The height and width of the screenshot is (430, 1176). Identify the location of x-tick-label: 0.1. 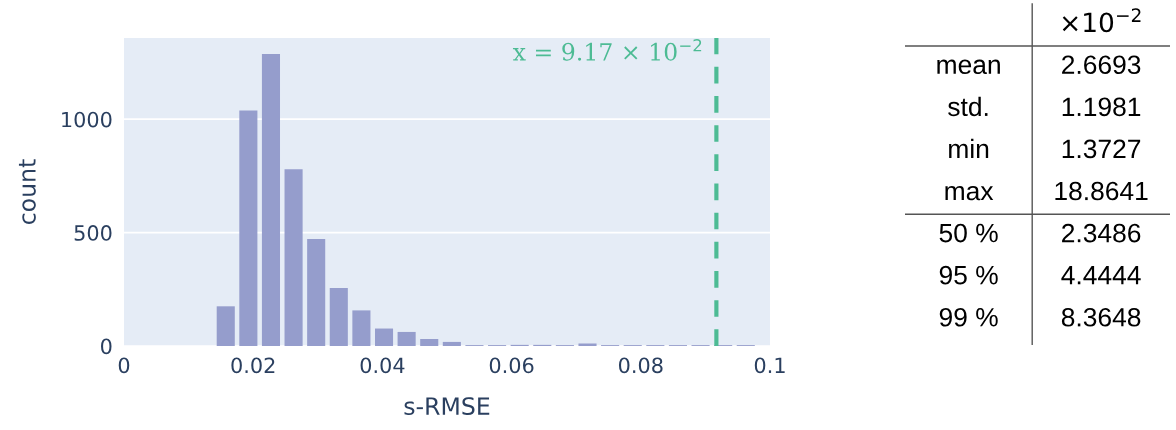
(769, 365).